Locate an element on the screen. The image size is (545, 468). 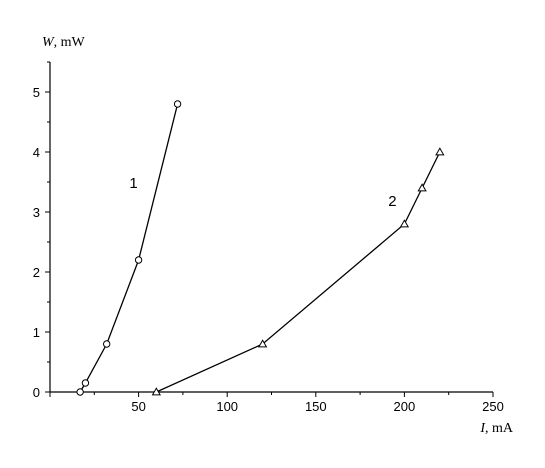
y-ticks: 0 1 2 3 4 5 is located at coordinates (41, 230).